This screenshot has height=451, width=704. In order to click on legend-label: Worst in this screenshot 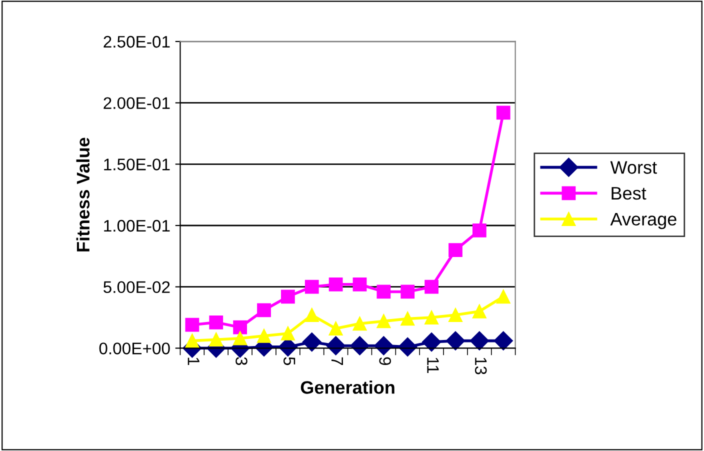, I will do `click(633, 167)`.